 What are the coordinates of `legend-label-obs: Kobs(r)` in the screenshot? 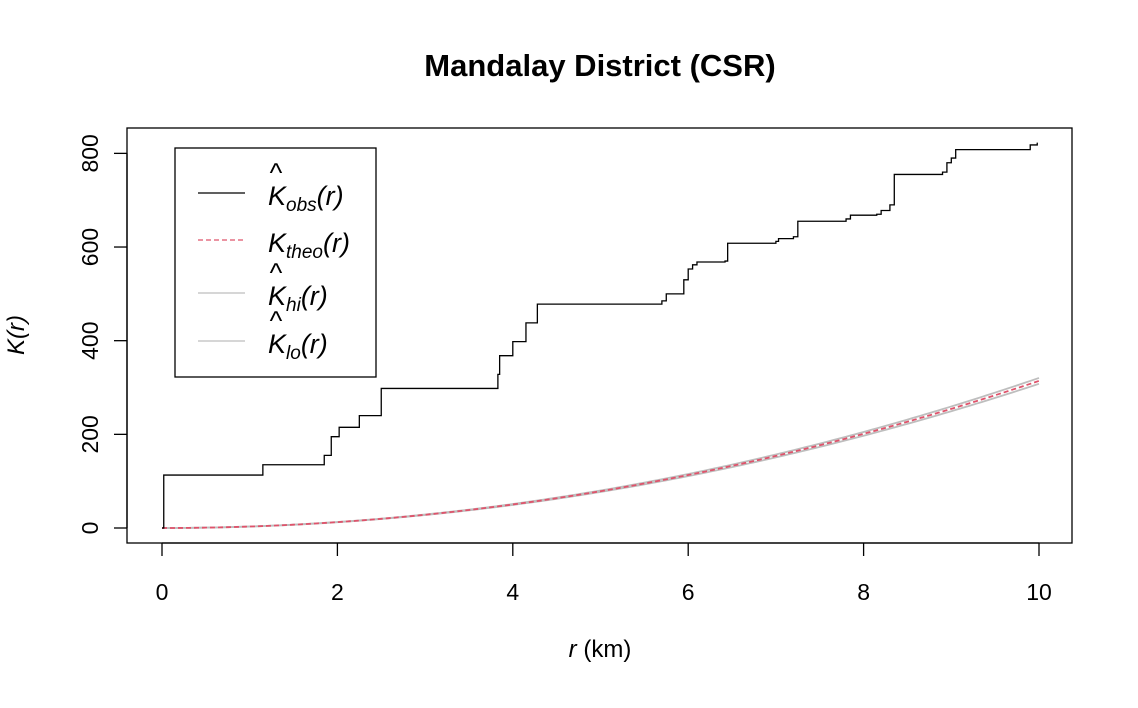 It's located at (306, 198).